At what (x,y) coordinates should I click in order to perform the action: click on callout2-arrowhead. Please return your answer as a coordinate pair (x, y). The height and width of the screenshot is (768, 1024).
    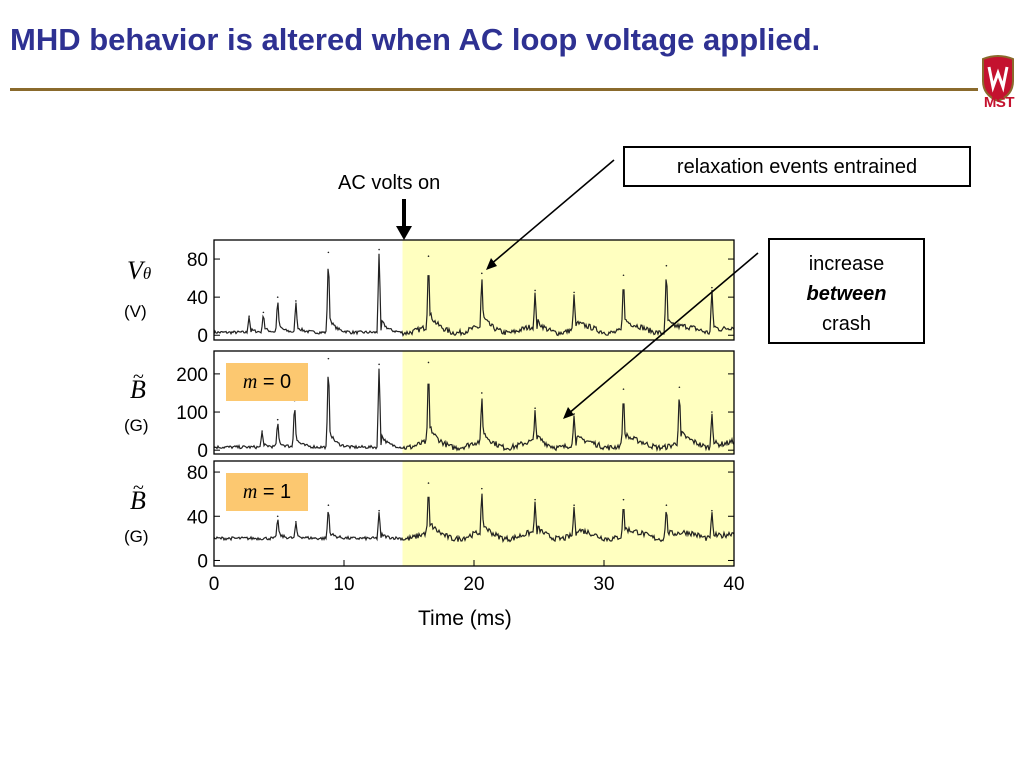
    Looking at the image, I should click on (568, 413).